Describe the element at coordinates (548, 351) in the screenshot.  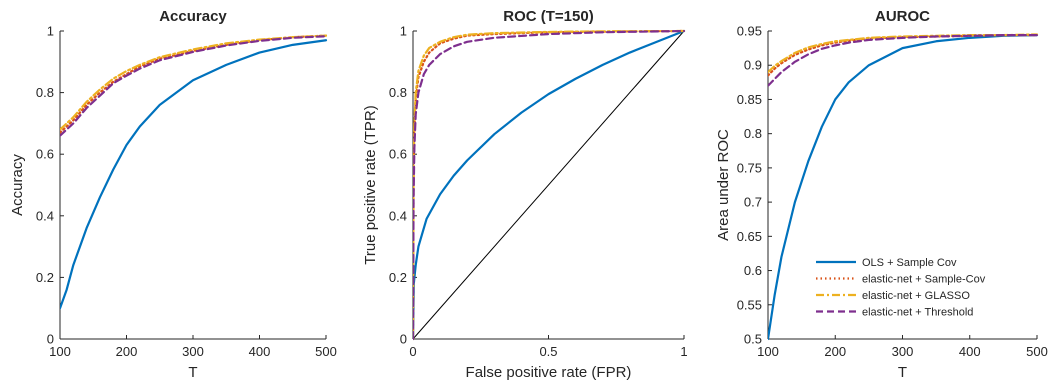
I see `x-tick-label: 0.5` at that location.